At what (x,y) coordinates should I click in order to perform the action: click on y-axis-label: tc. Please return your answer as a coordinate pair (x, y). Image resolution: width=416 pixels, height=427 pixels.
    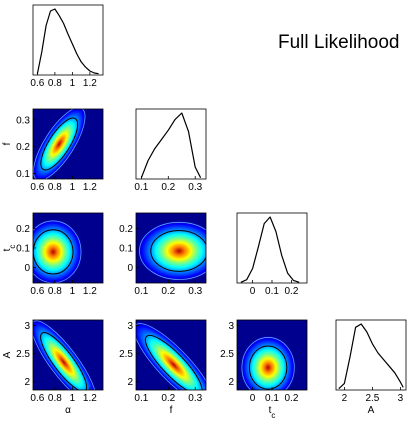
    Looking at the image, I should click on (9, 248).